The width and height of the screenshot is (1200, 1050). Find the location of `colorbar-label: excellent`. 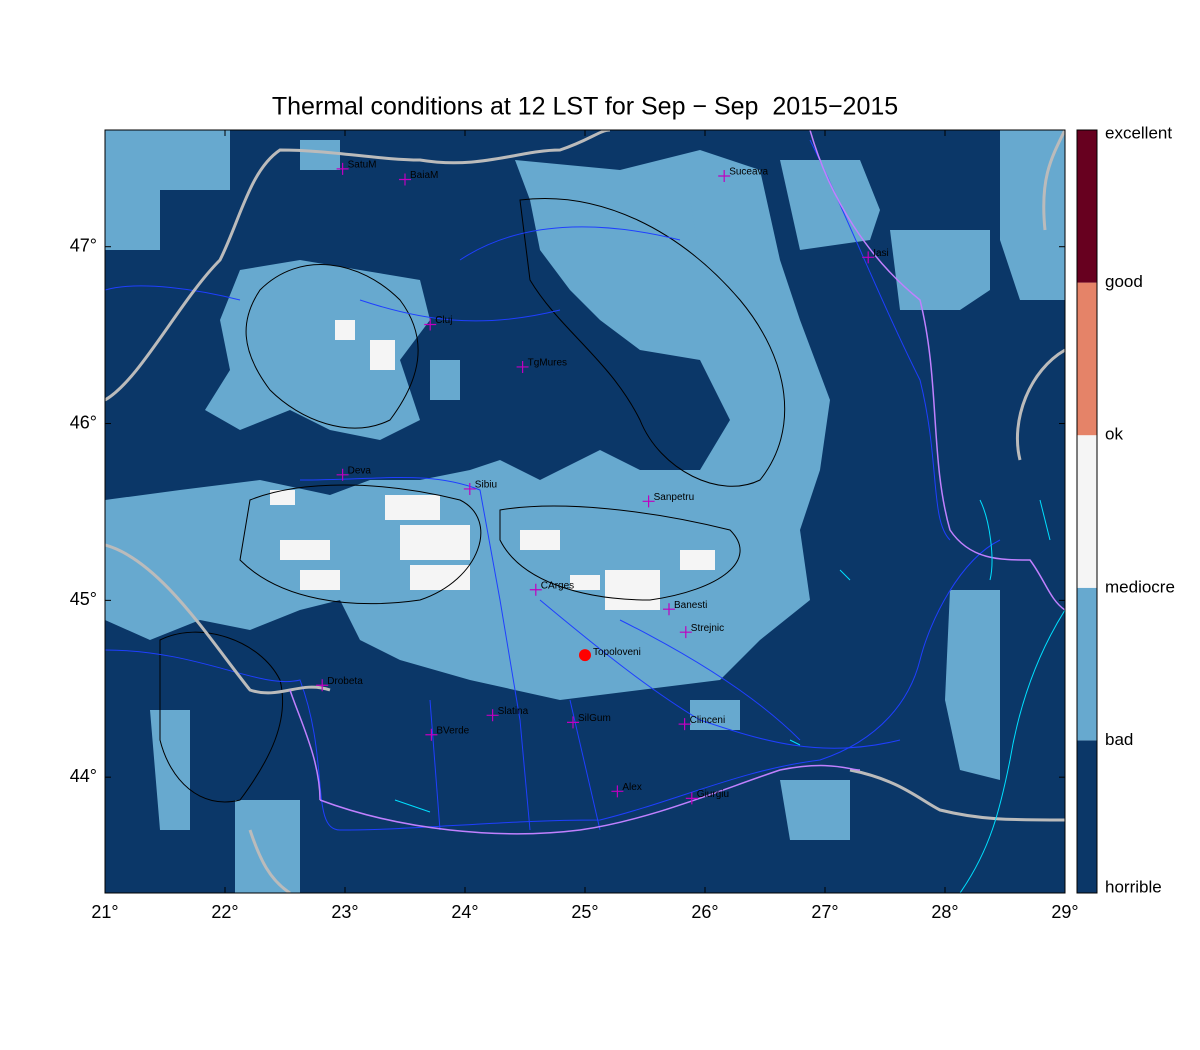

colorbar-label: excellent is located at coordinates (1138, 132).